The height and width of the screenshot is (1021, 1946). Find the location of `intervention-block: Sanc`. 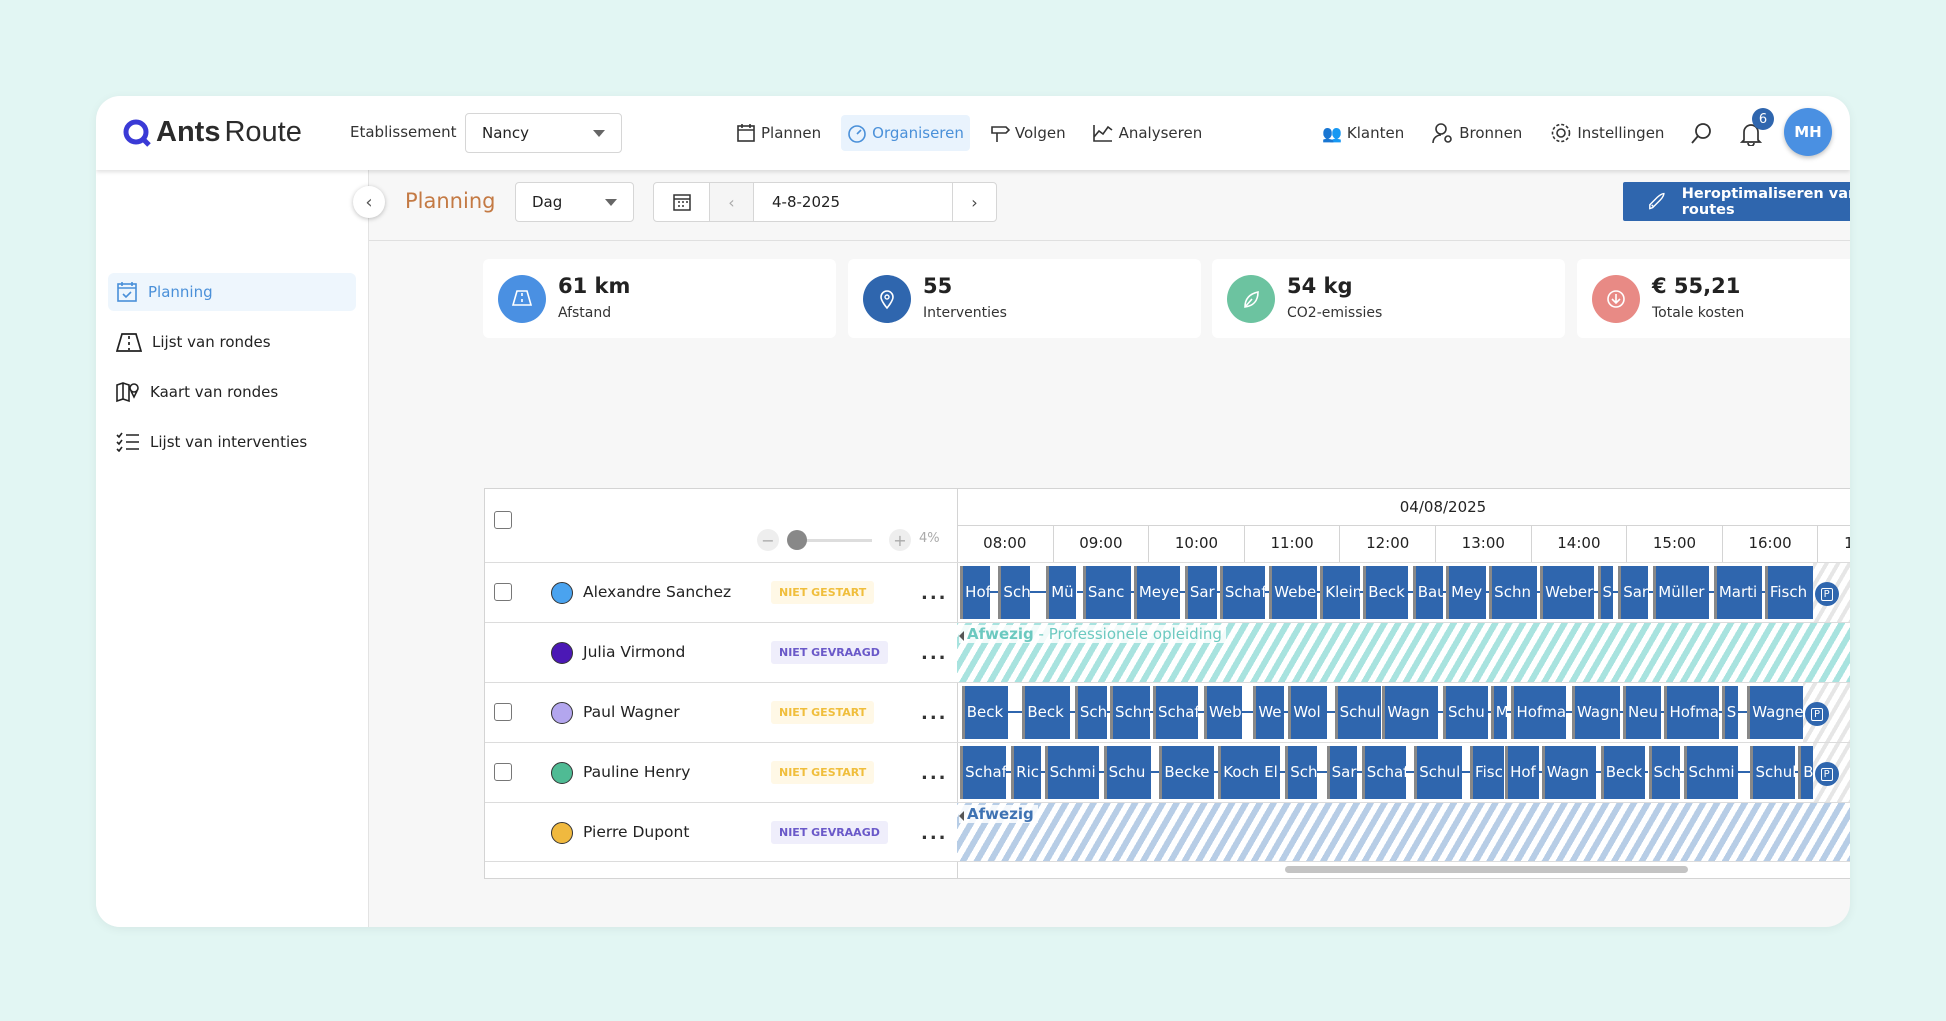

intervention-block: Sanc is located at coordinates (1106, 592).